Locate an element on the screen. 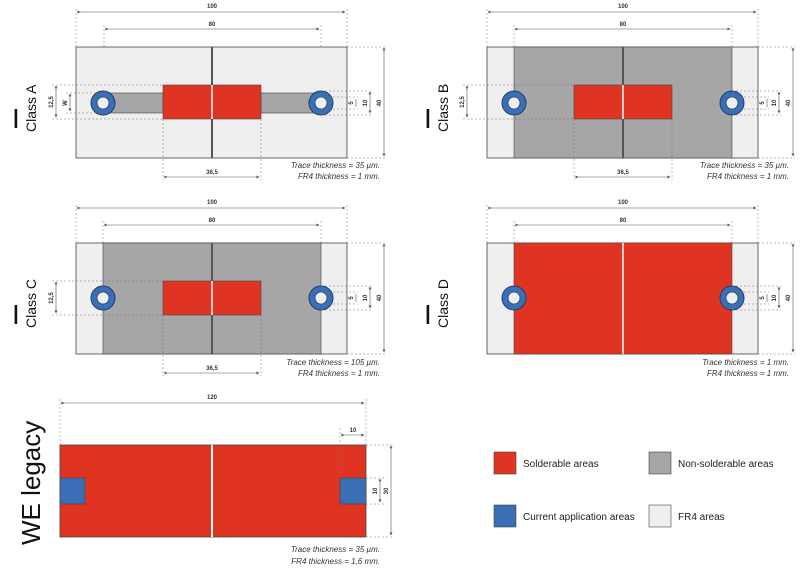 The width and height of the screenshot is (800, 574). class-b-note-trace: Trace thickness = 35 µm. is located at coordinates (744, 165).